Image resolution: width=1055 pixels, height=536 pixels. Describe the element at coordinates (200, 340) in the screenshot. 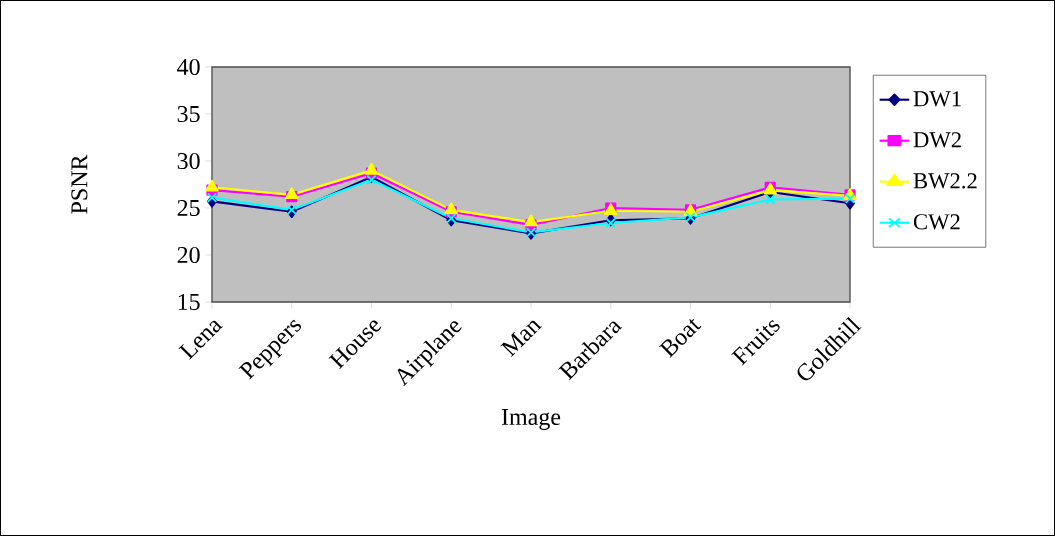

I see `x-tick-label: Lena` at that location.